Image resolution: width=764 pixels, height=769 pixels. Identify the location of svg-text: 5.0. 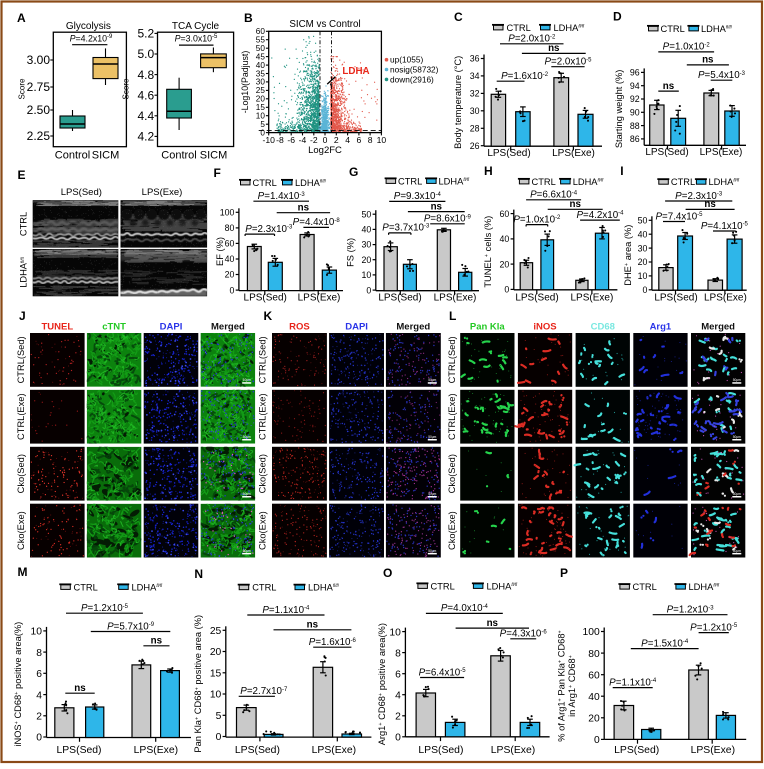
(146, 54).